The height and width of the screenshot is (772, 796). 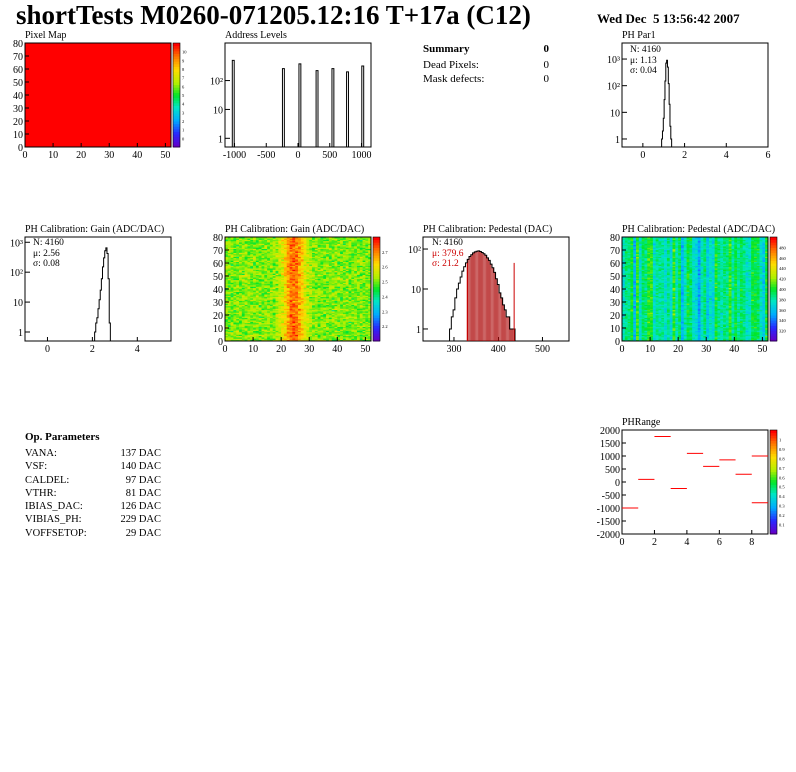 I want to click on y-tick-label: 60, so click(x=18, y=70).